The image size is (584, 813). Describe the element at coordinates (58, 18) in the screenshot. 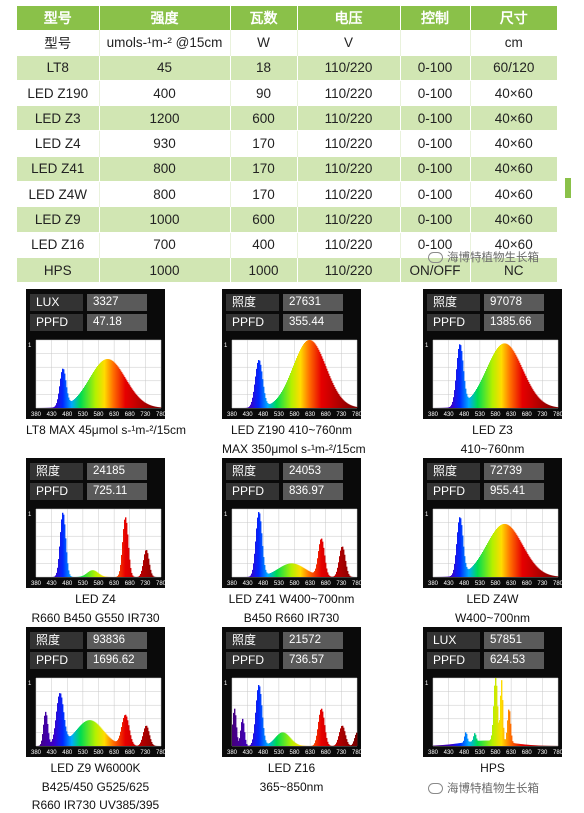

I see `header-model: 型号` at that location.